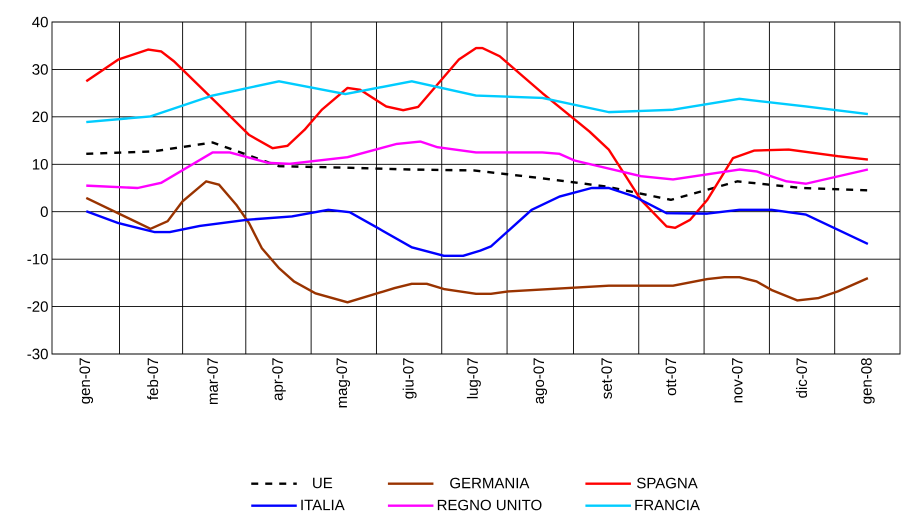 The image size is (904, 530). What do you see at coordinates (323, 505) in the screenshot?
I see `legend-label: ITALIA` at bounding box center [323, 505].